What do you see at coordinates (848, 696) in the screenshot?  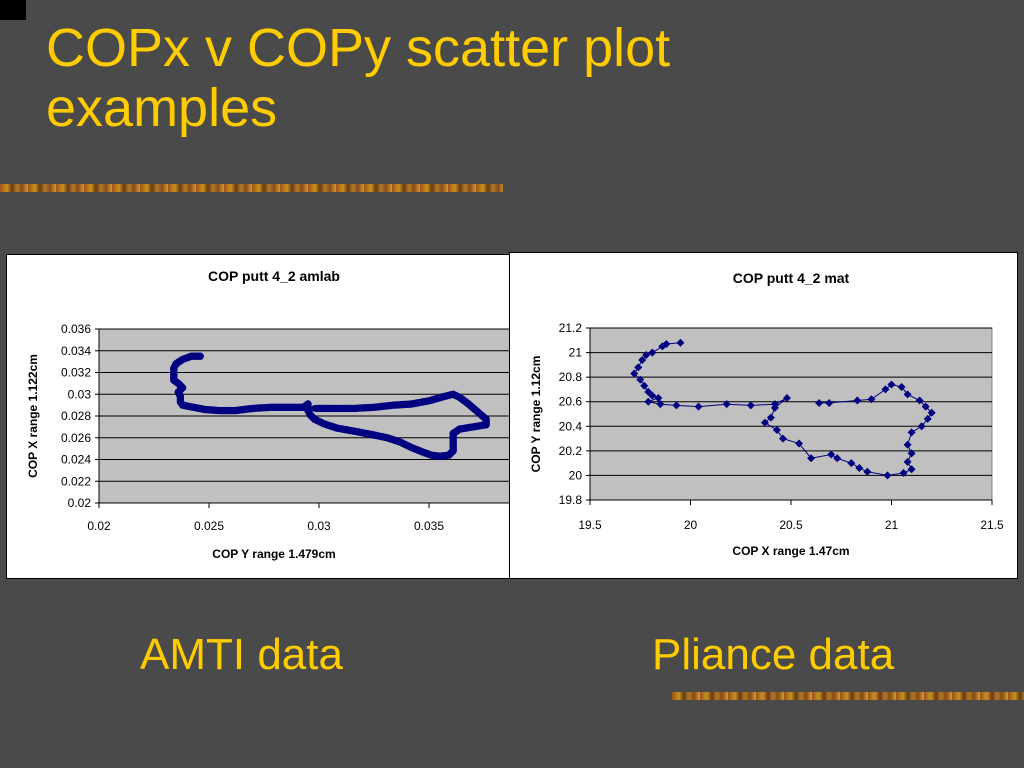 I see `decorative-divider-bottom` at bounding box center [848, 696].